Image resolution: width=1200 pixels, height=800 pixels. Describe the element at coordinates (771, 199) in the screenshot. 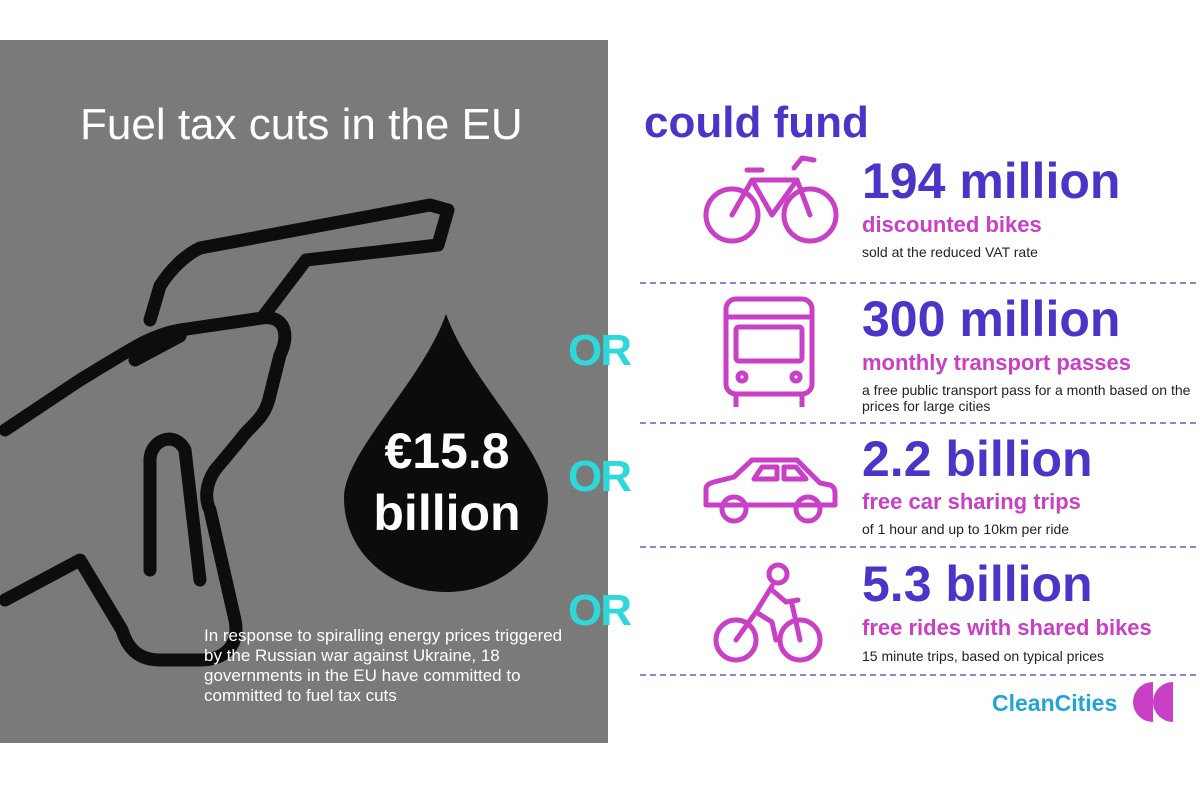

I see `bicycle-icon` at that location.